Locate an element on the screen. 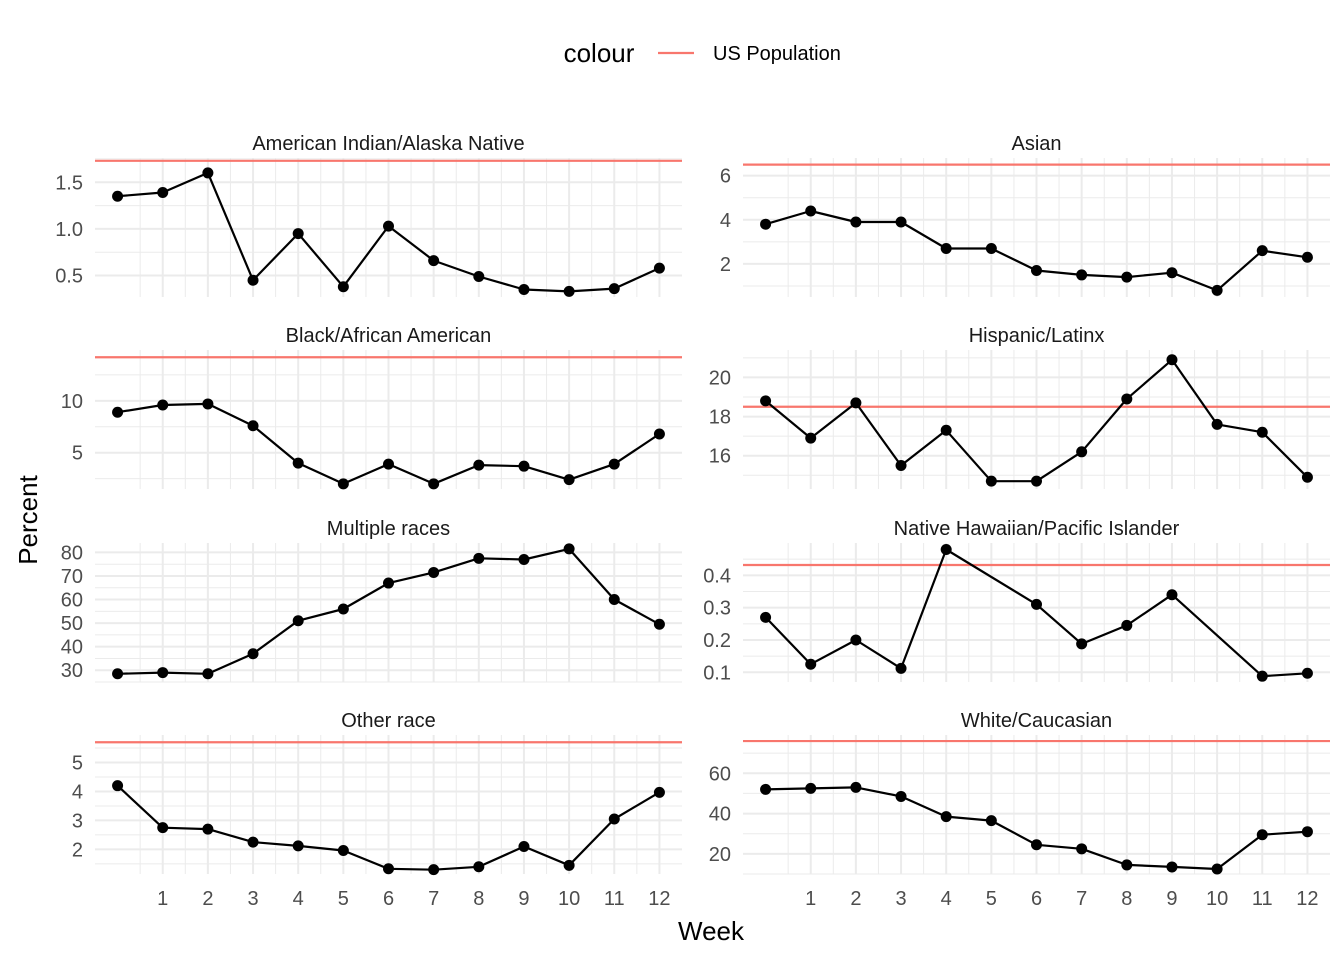  y-tick-label: 70 is located at coordinates (72, 577).